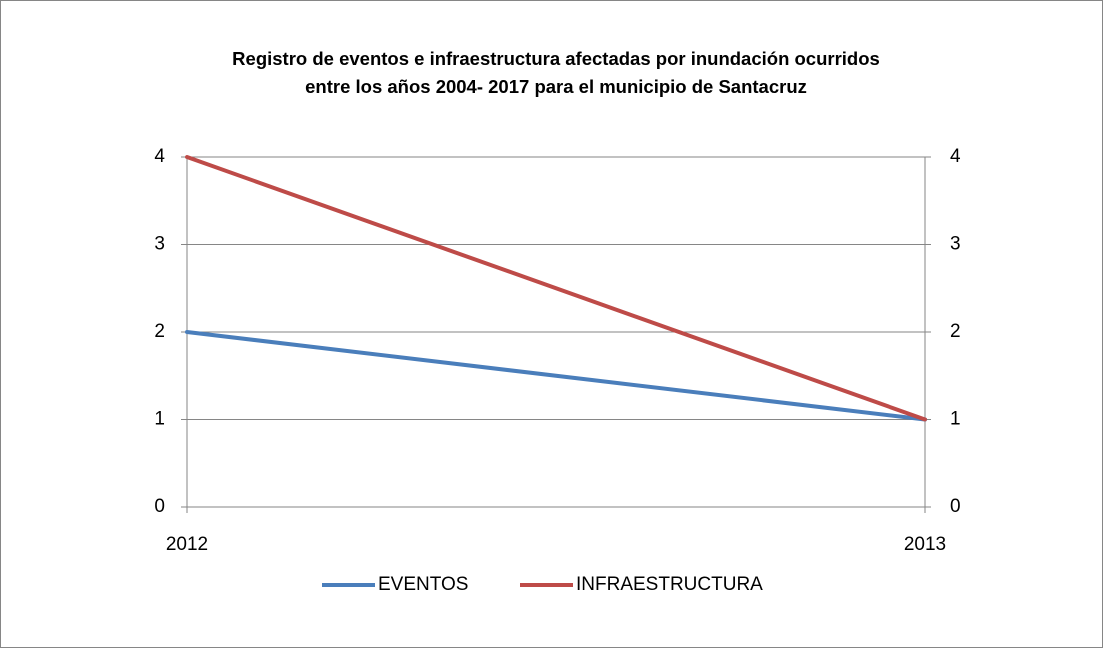  Describe the element at coordinates (955, 419) in the screenshot. I see `y2-tick-label: 1` at that location.